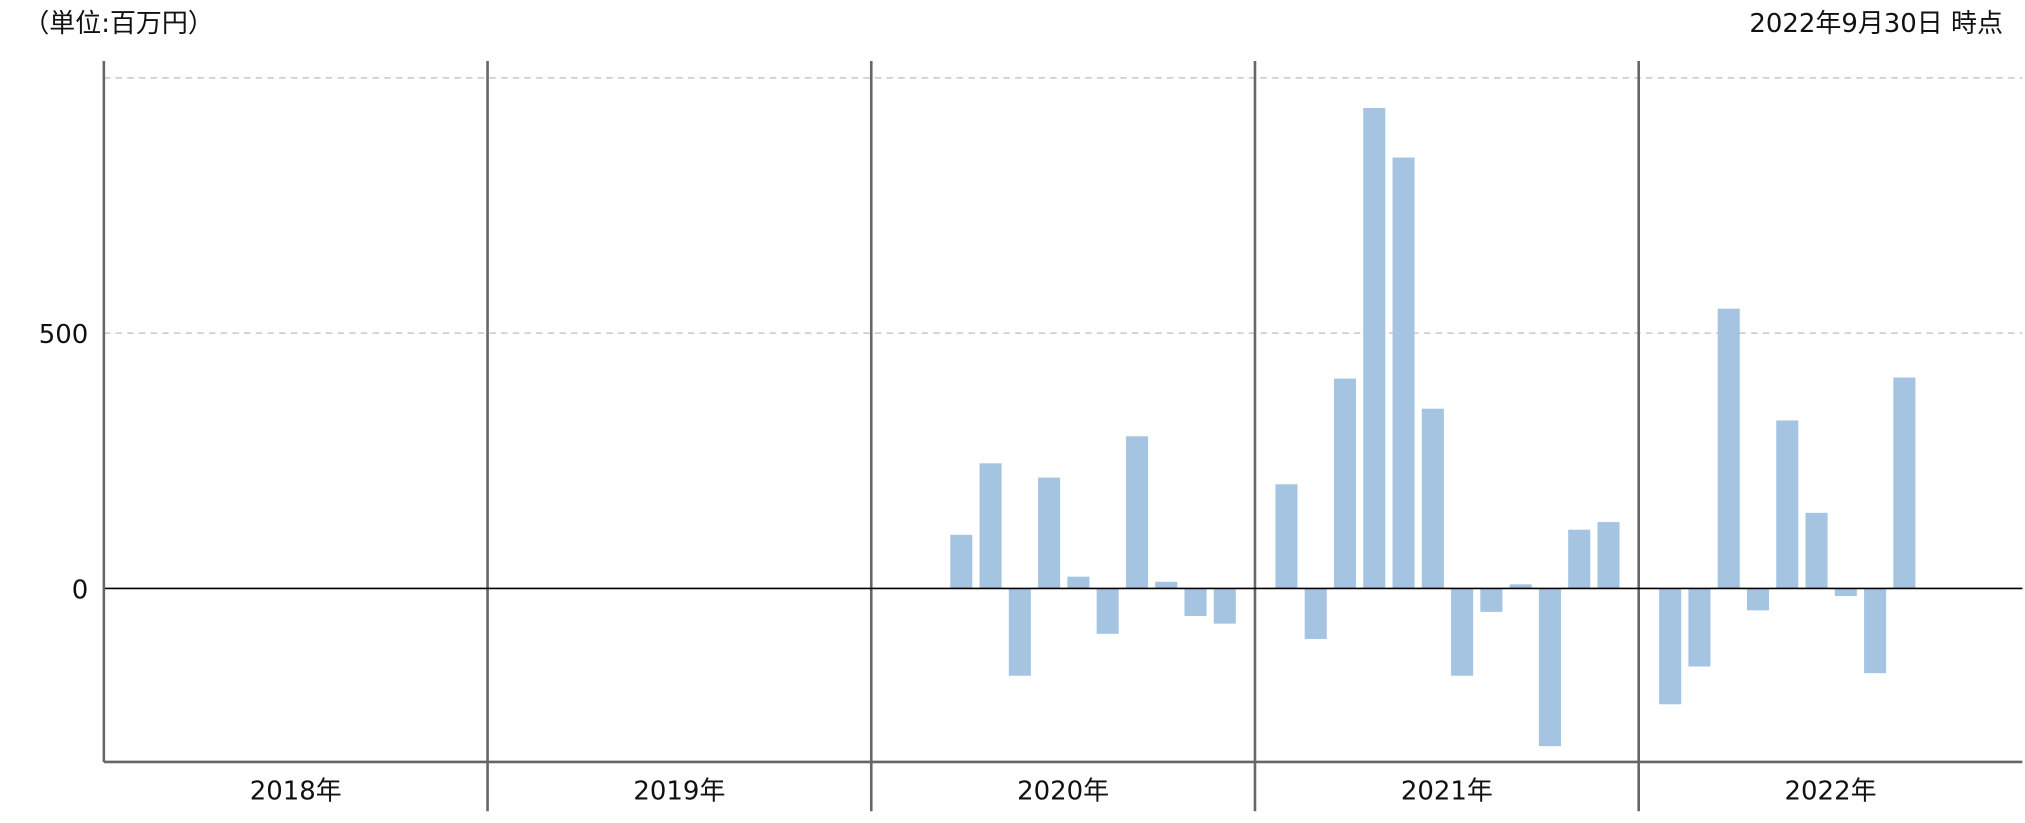 The height and width of the screenshot is (823, 2025). What do you see at coordinates (296, 791) in the screenshot?
I see `x-tick-label: 2018年` at bounding box center [296, 791].